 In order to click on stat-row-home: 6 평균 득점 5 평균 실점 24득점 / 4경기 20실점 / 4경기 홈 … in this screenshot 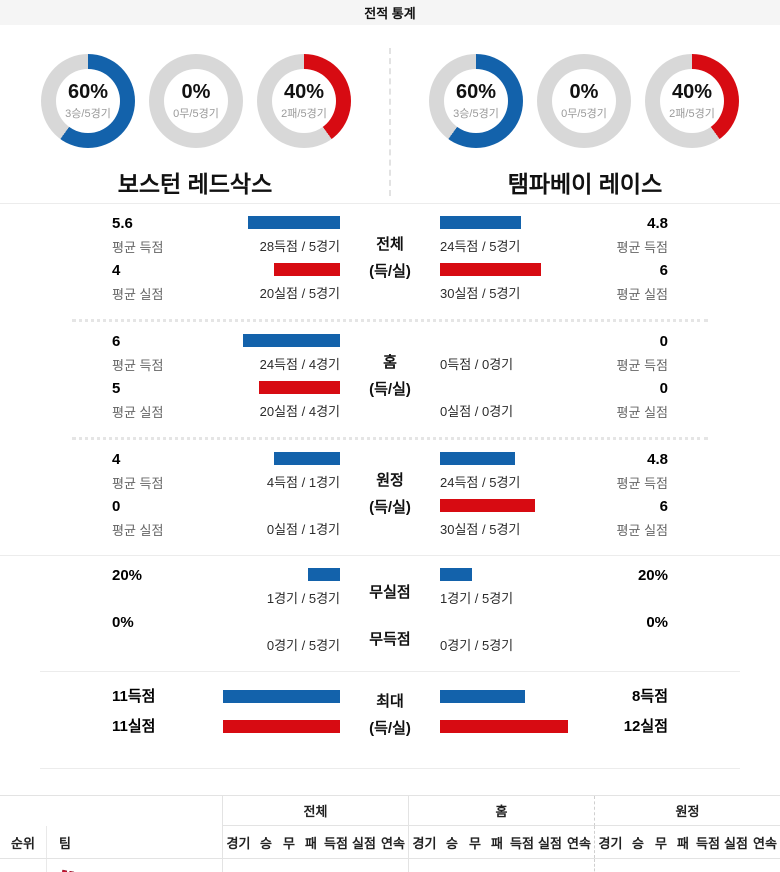, I will do `click(390, 379)`.